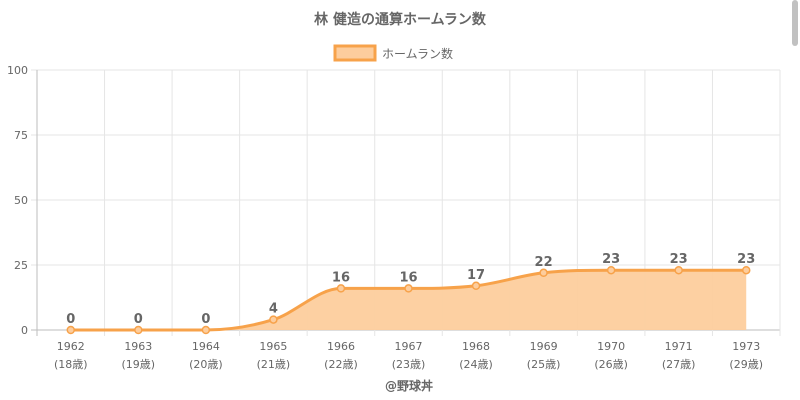 This screenshot has height=400, width=800. I want to click on y-tick-label: 100, so click(17, 70).